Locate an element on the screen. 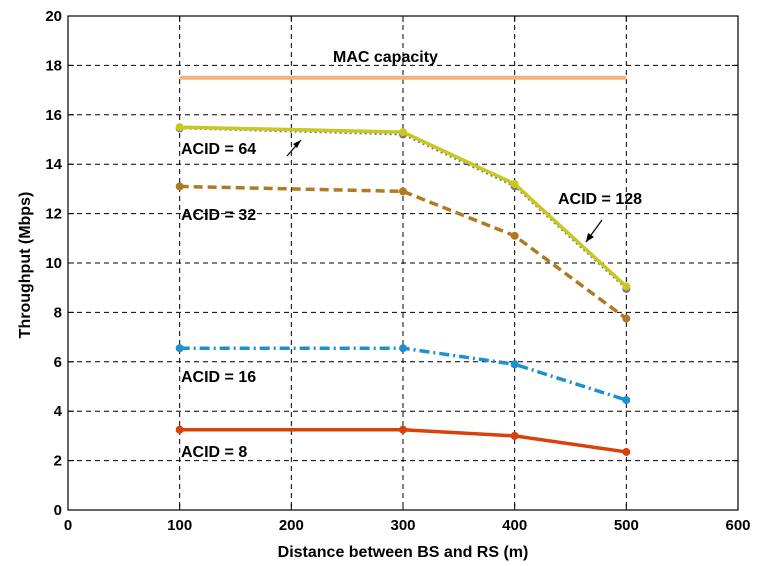 This screenshot has width=758, height=566. x-axis-label: Distance between BS and RS (m) is located at coordinates (403, 552).